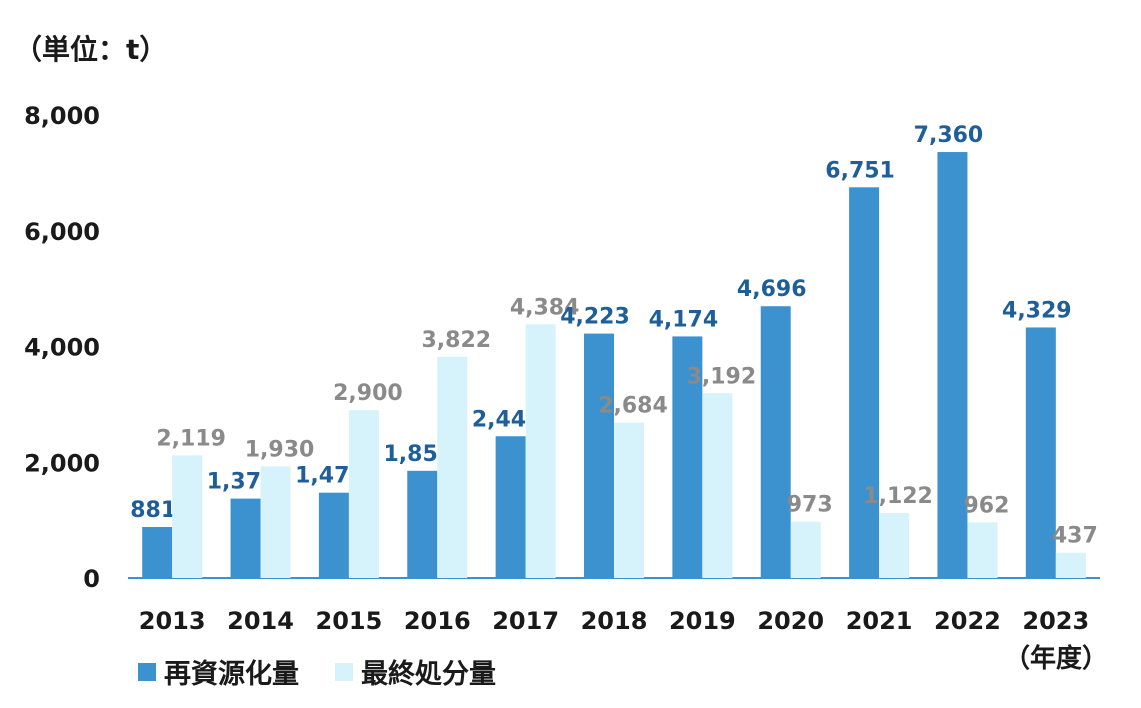 Image resolution: width=1141 pixels, height=708 pixels. I want to click on data-label-landfill: 1,122, so click(898, 496).